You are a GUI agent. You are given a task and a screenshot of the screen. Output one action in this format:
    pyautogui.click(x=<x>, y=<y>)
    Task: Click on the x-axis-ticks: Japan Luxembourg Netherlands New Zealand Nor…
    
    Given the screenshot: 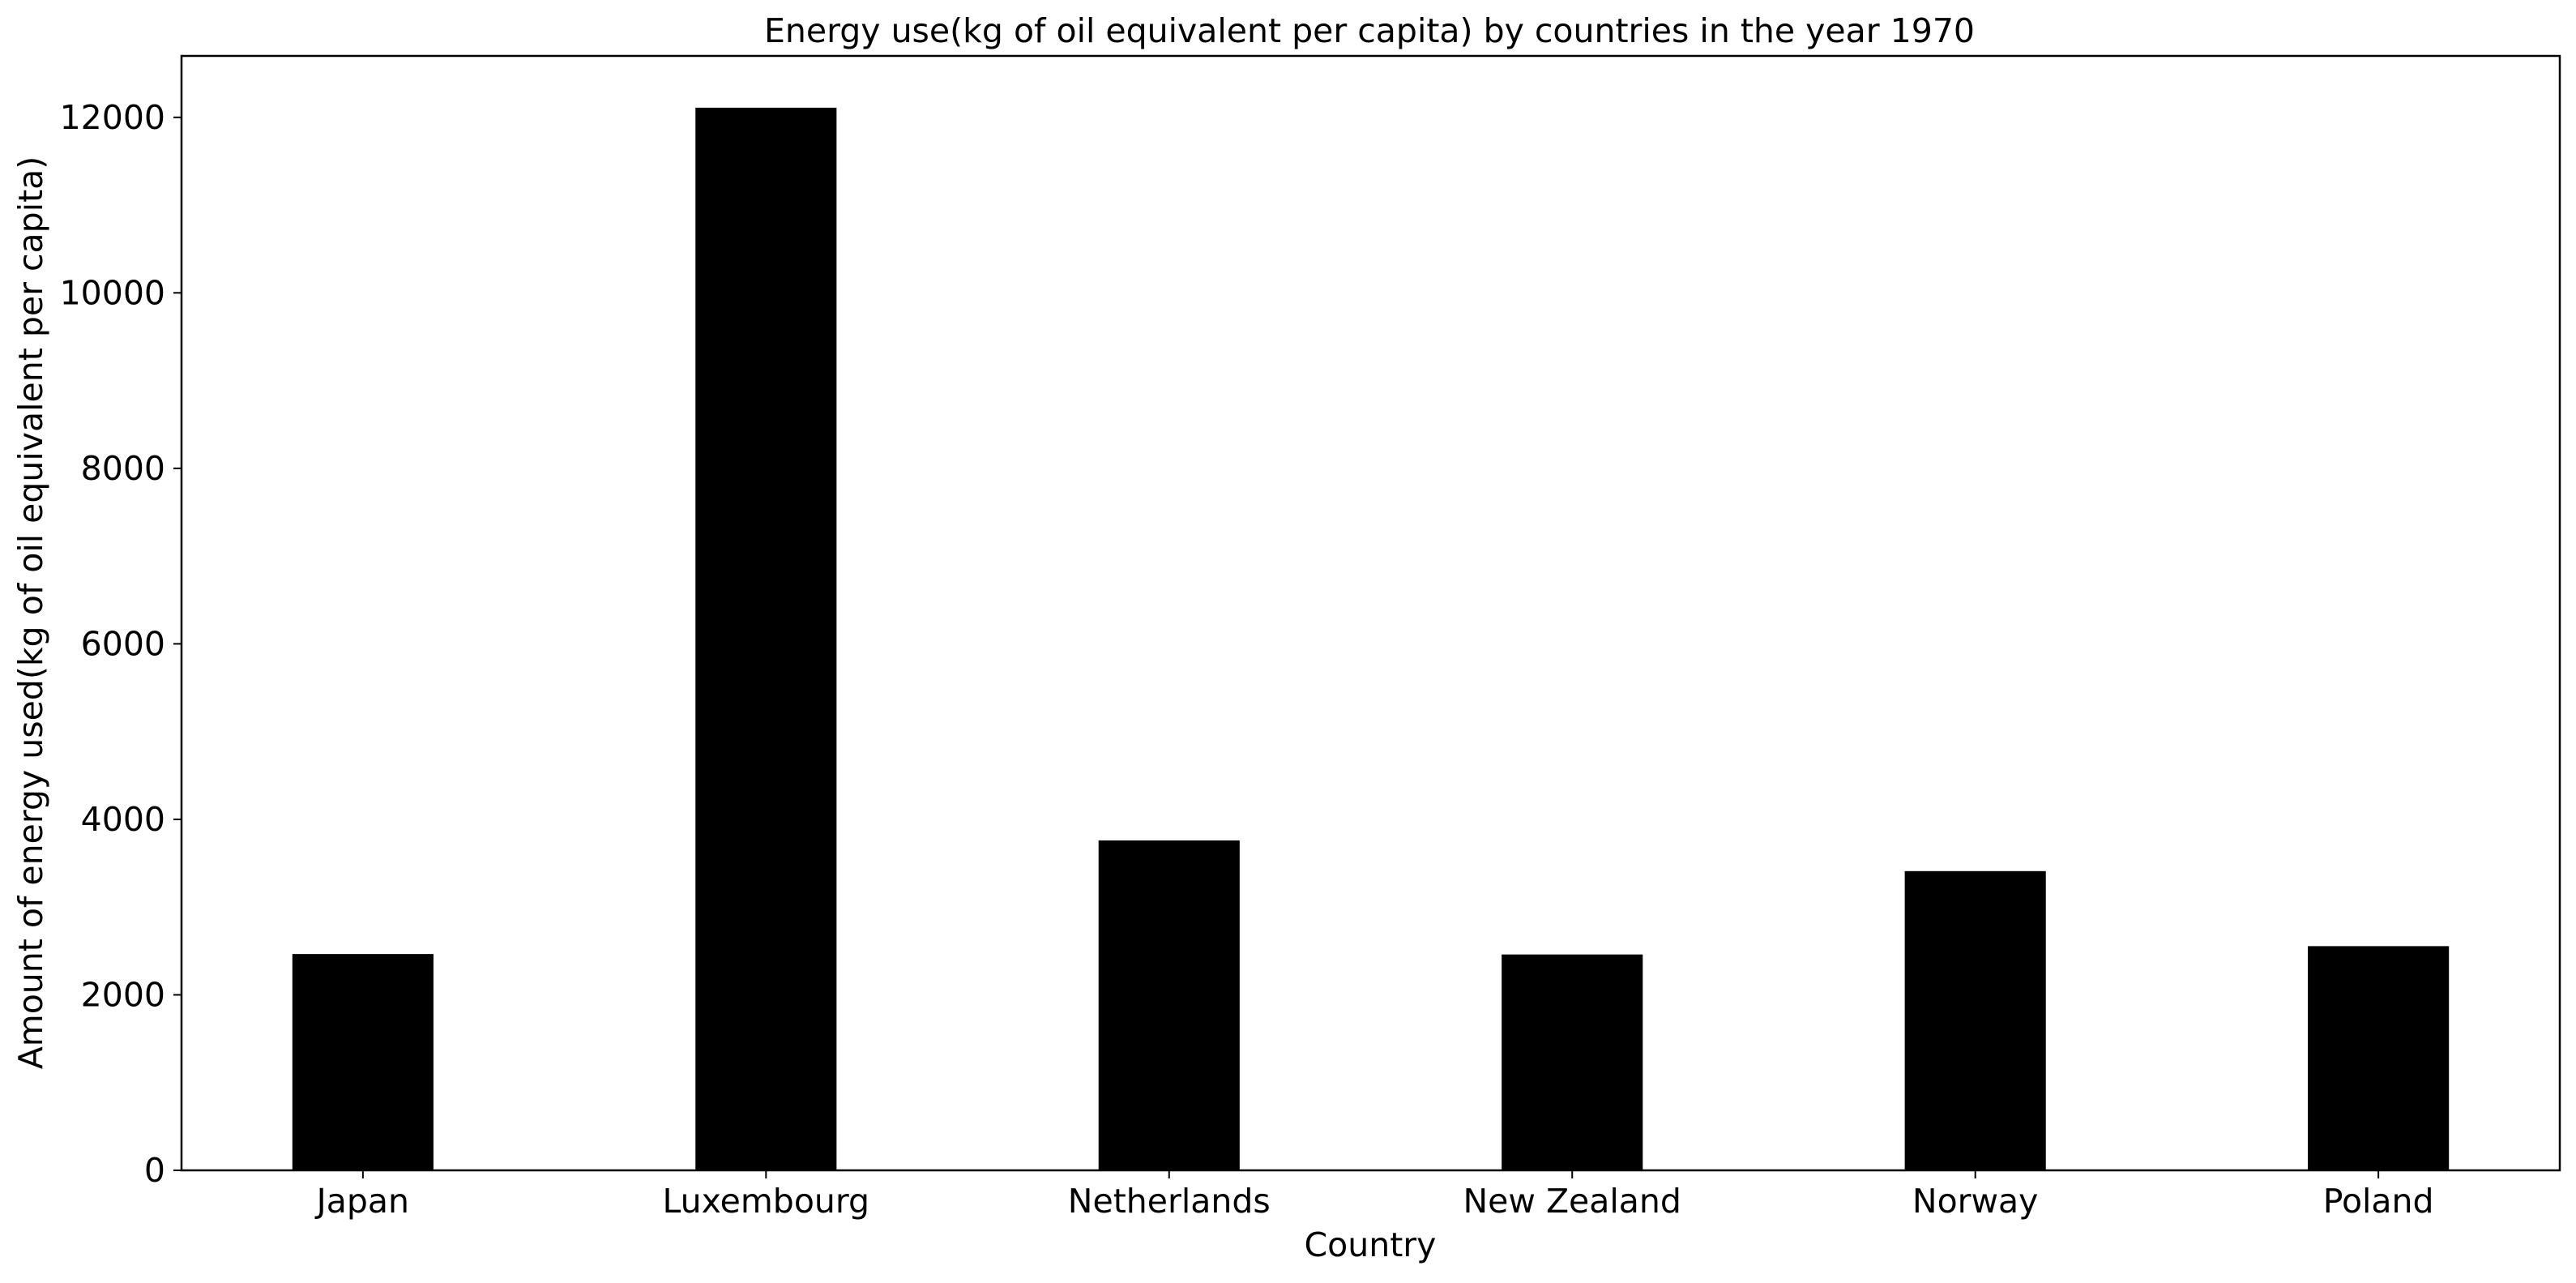 What is the action you would take?
    pyautogui.click(x=1374, y=1195)
    